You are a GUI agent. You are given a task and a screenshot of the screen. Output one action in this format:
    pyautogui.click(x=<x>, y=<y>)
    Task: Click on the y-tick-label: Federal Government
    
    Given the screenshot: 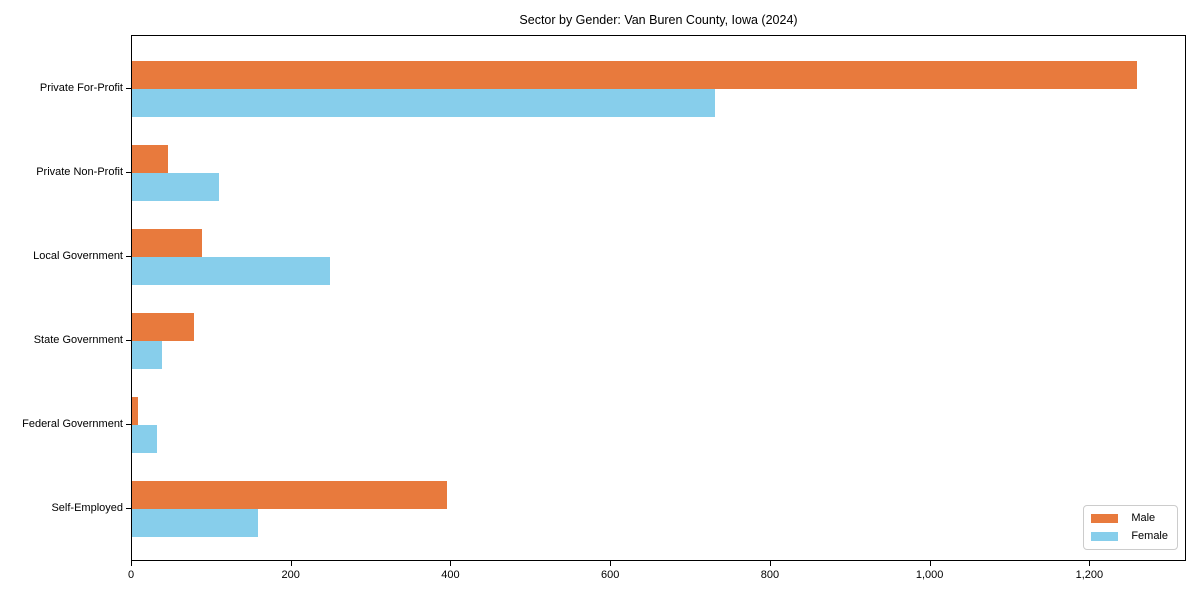 What is the action you would take?
    pyautogui.click(x=72, y=424)
    